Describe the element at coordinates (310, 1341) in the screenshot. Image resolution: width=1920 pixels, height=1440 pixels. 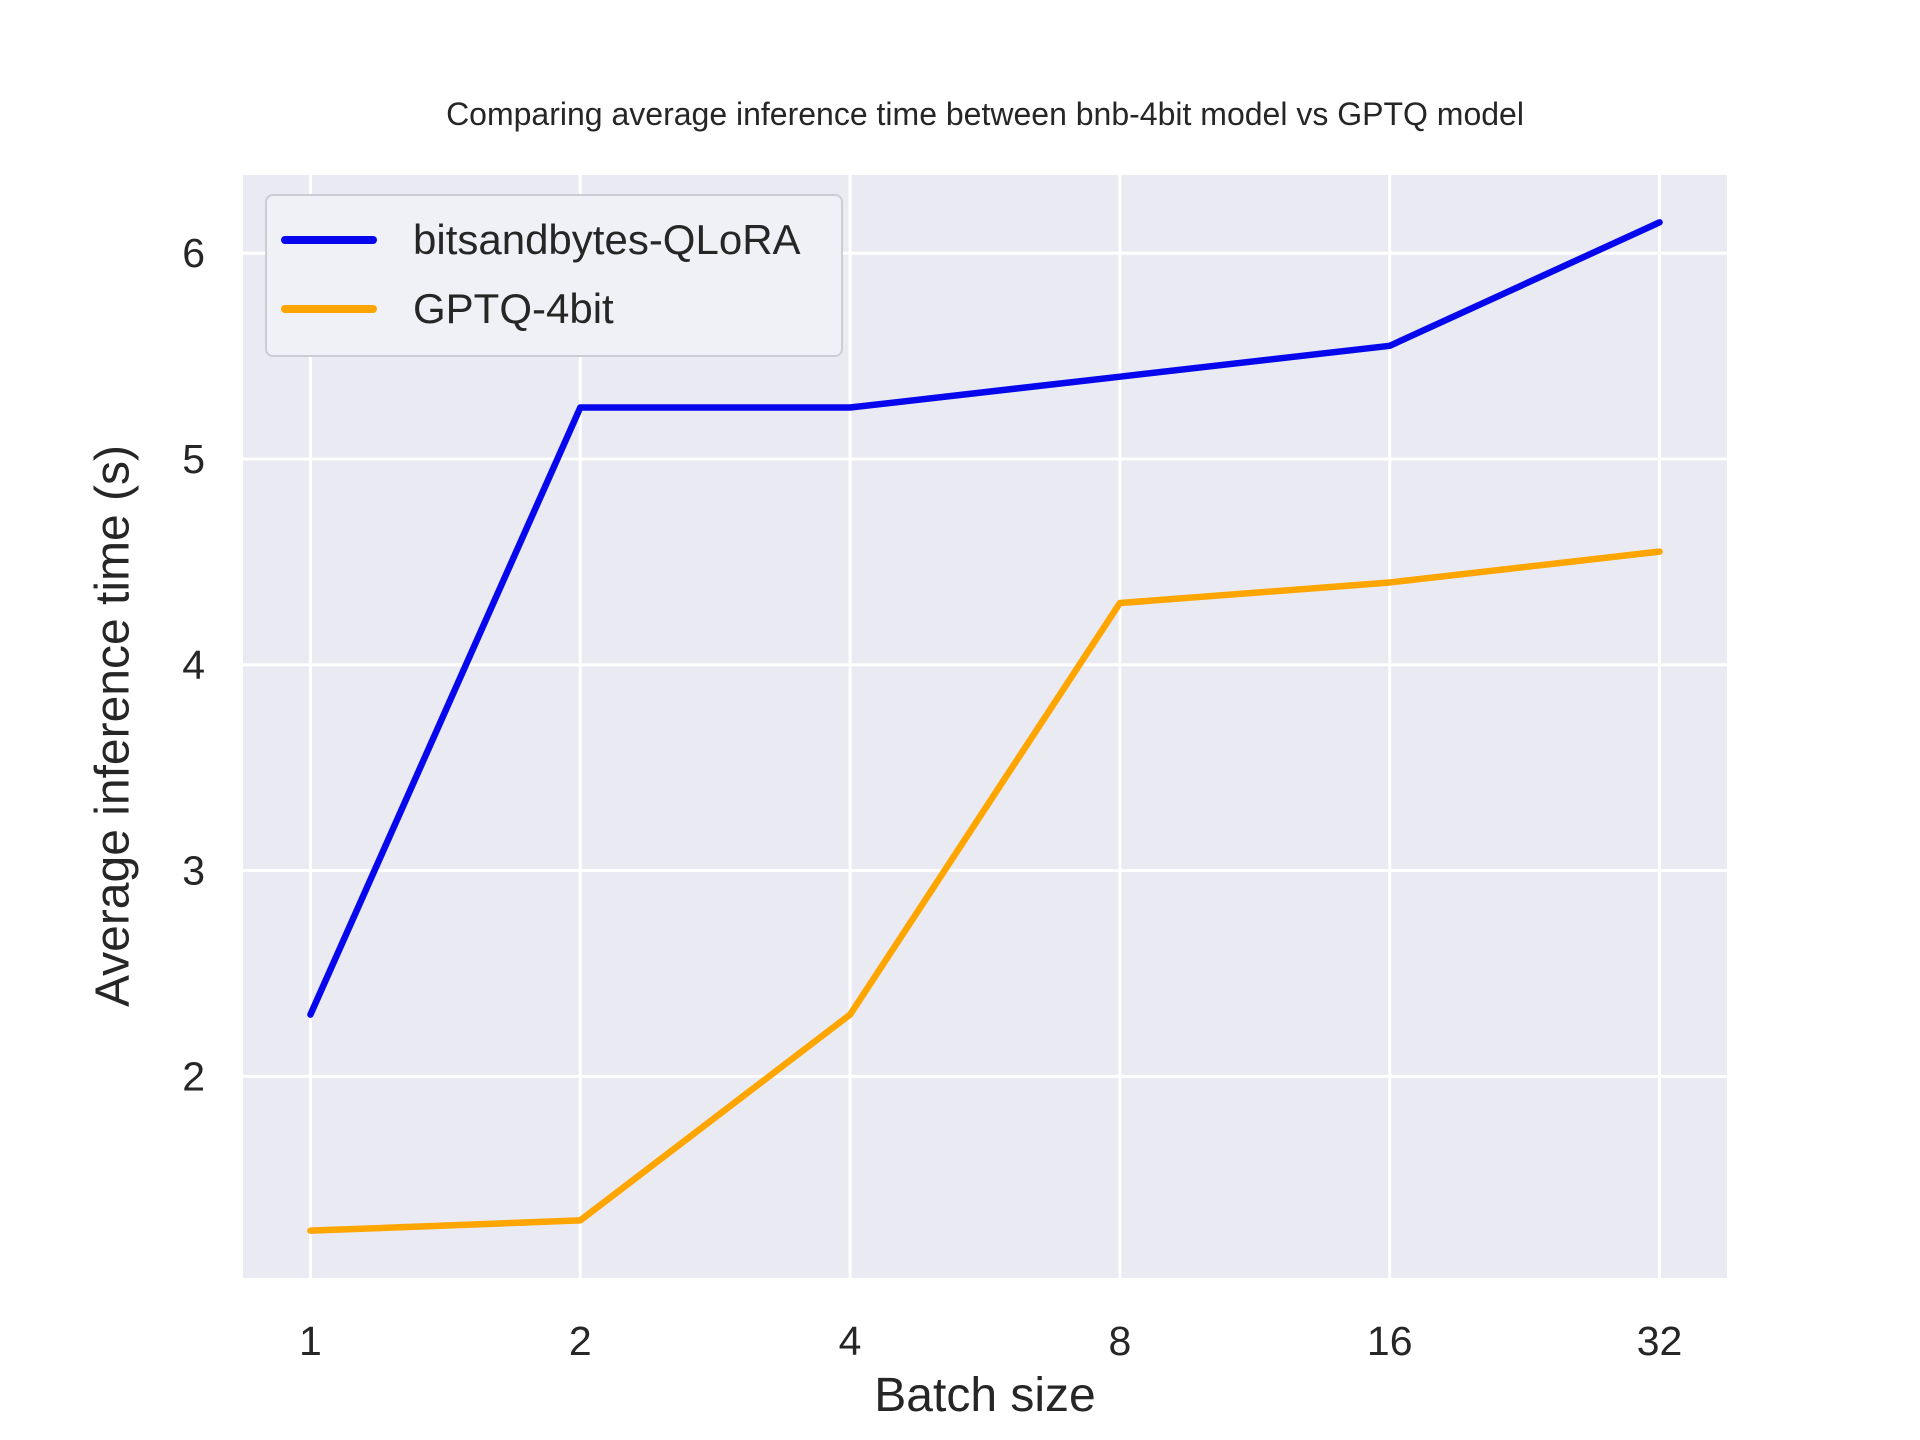
I see `x-tick-label: 1` at that location.